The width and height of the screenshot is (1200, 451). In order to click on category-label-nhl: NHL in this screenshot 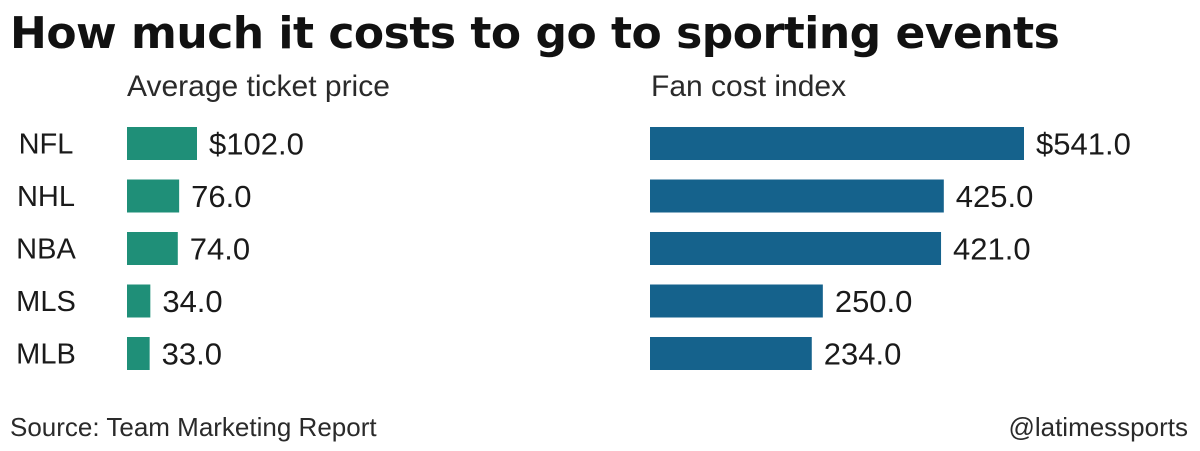, I will do `click(46, 197)`.